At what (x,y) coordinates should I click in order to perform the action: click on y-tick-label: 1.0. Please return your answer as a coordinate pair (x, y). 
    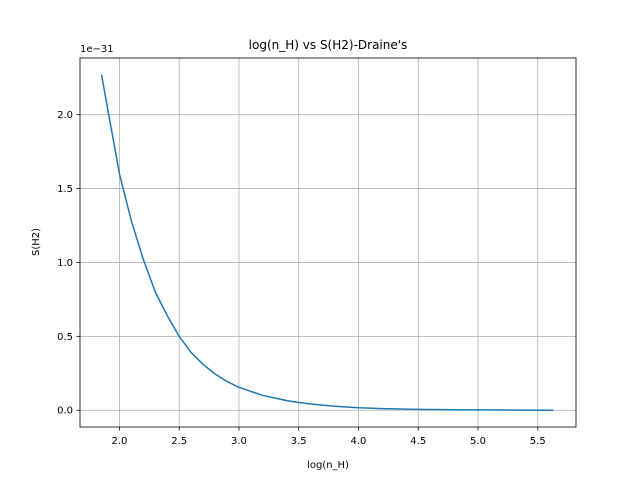
    Looking at the image, I should click on (65, 263).